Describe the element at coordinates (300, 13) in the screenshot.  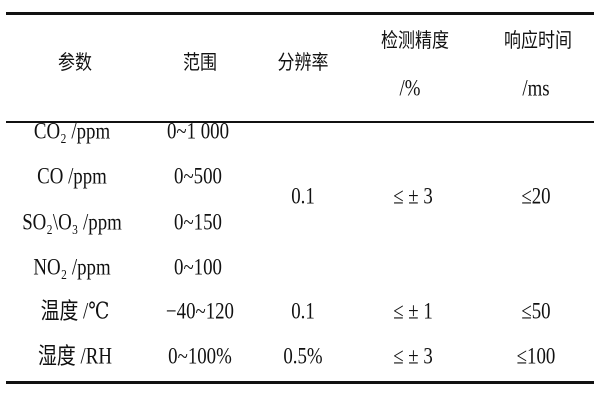
I see `top-rule` at that location.